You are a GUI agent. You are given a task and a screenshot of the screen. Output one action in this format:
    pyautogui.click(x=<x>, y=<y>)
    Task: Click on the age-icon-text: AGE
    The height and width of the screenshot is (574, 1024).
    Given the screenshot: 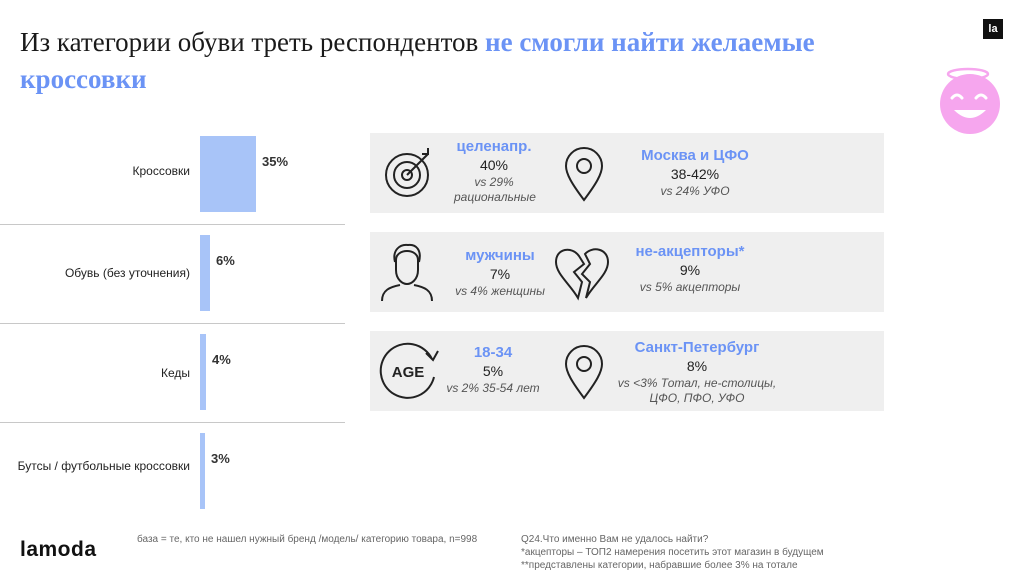 What is the action you would take?
    pyautogui.click(x=408, y=372)
    